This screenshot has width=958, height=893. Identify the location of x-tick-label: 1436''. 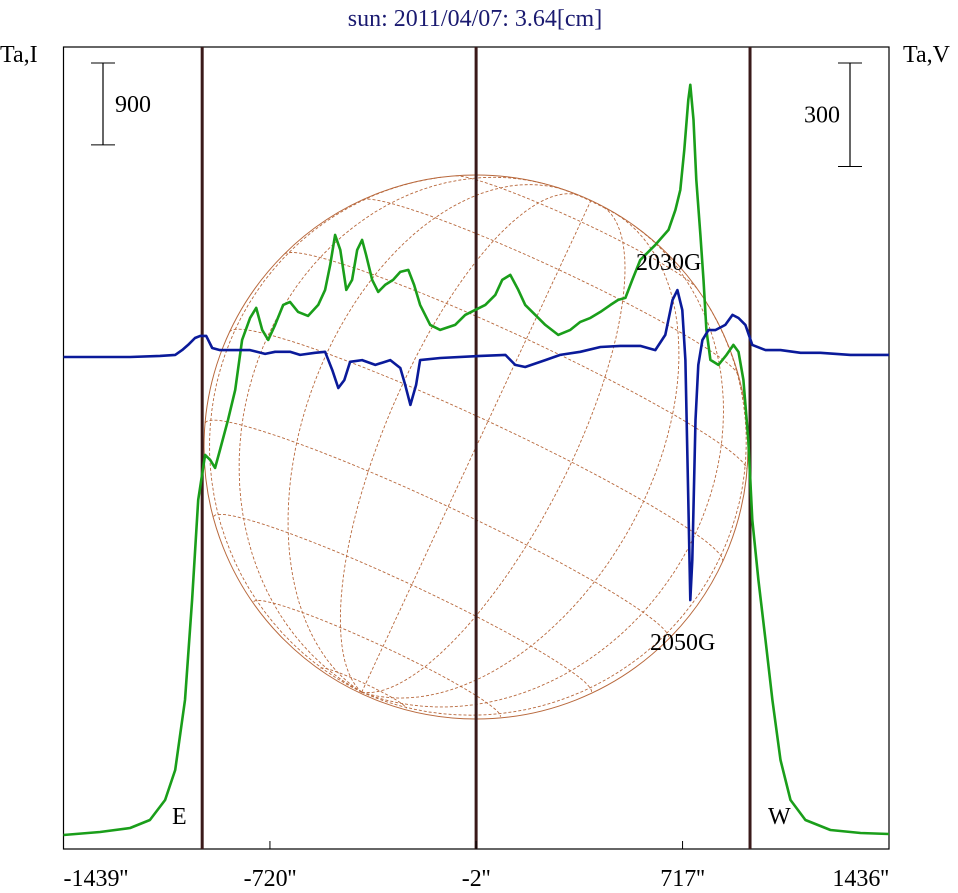
(860, 879).